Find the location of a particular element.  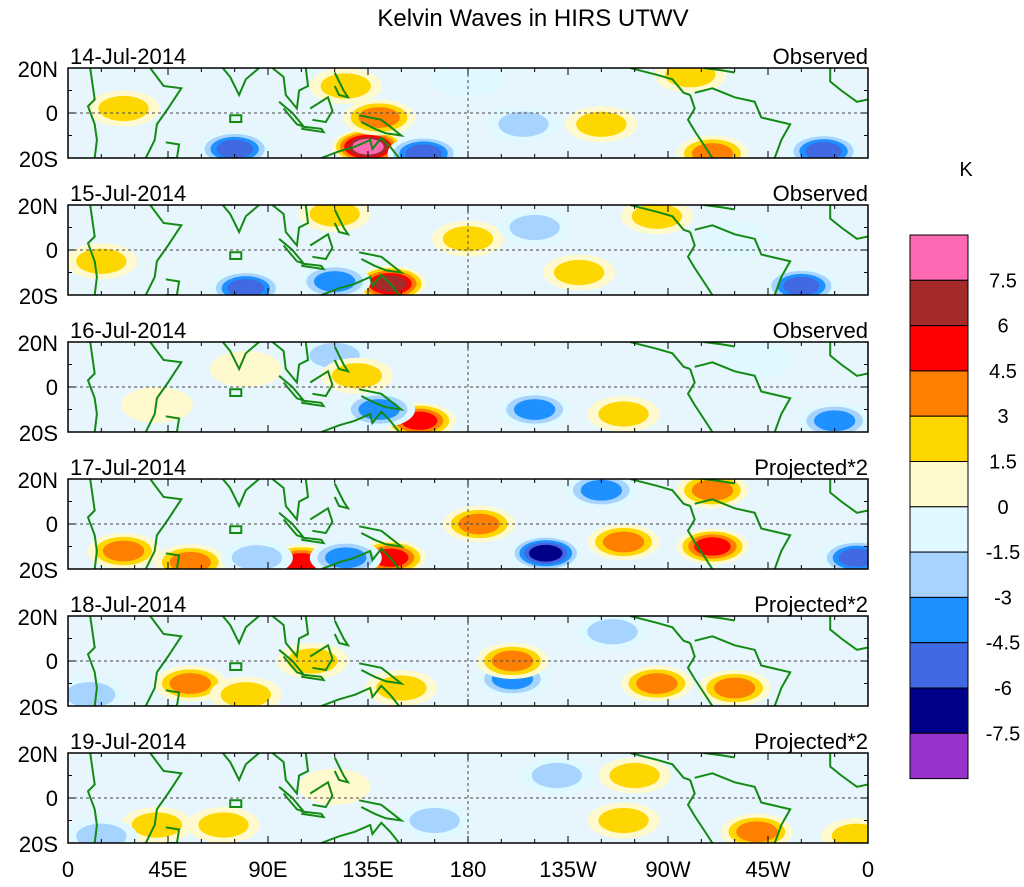

anomaly-field is located at coordinates (468, 800).